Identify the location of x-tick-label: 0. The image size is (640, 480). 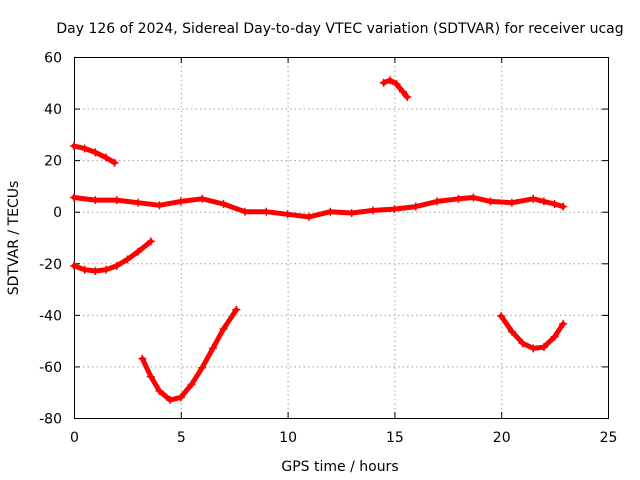
(74, 438).